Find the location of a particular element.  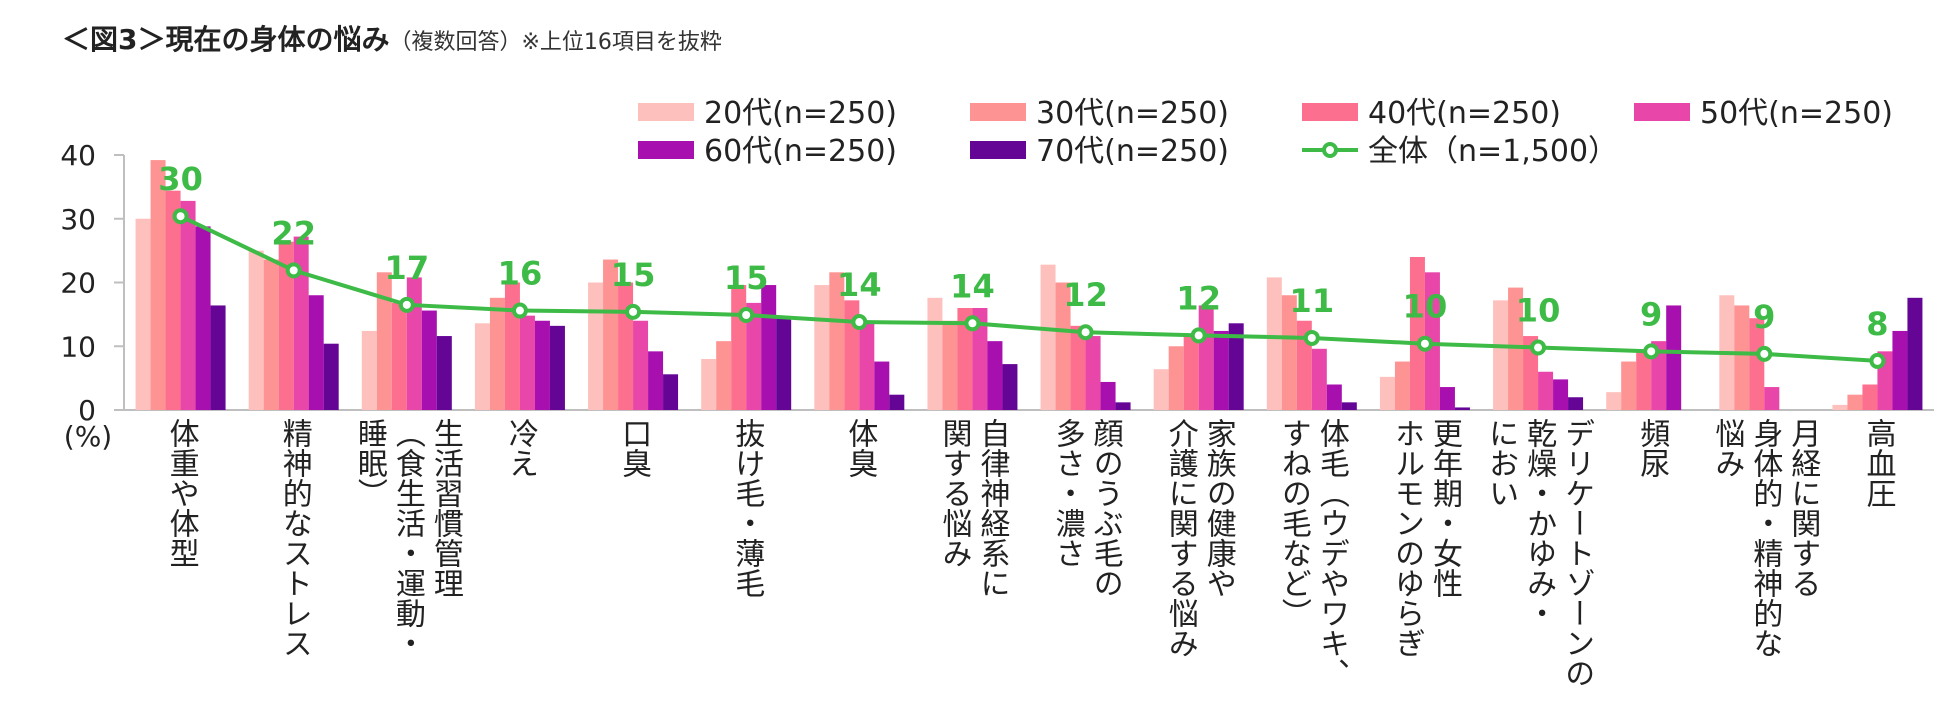

legend-label: 40代(n=250) is located at coordinates (1464, 113).